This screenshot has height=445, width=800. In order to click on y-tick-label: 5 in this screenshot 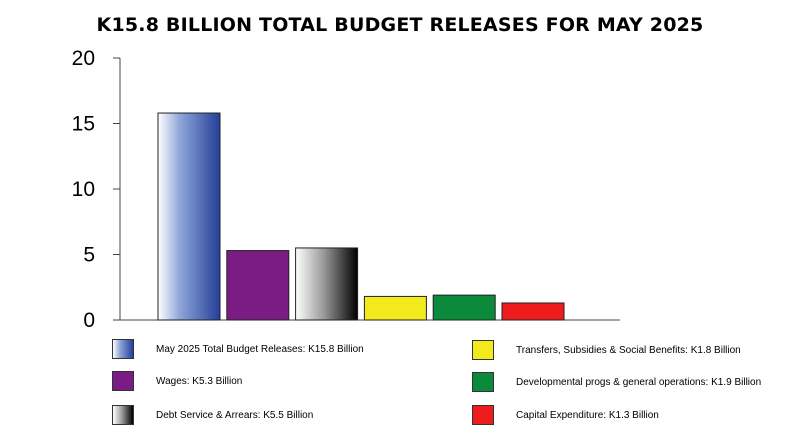, I will do `click(89, 255)`.